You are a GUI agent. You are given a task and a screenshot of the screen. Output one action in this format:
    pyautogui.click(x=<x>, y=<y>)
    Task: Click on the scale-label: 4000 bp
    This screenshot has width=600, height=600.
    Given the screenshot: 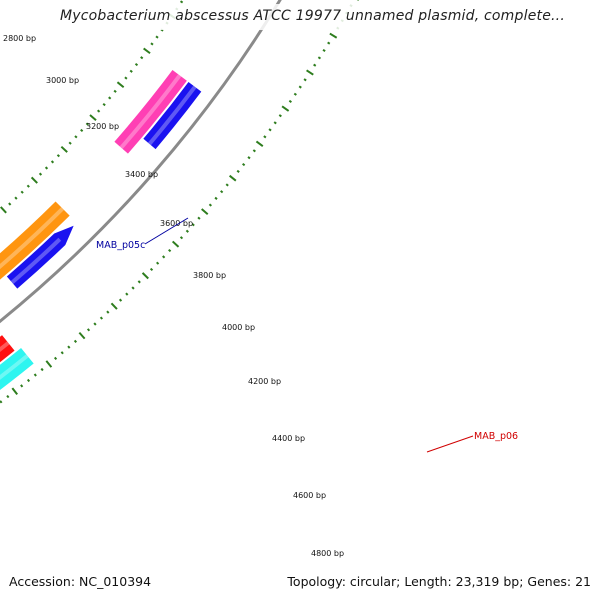 What is the action you would take?
    pyautogui.click(x=238, y=327)
    